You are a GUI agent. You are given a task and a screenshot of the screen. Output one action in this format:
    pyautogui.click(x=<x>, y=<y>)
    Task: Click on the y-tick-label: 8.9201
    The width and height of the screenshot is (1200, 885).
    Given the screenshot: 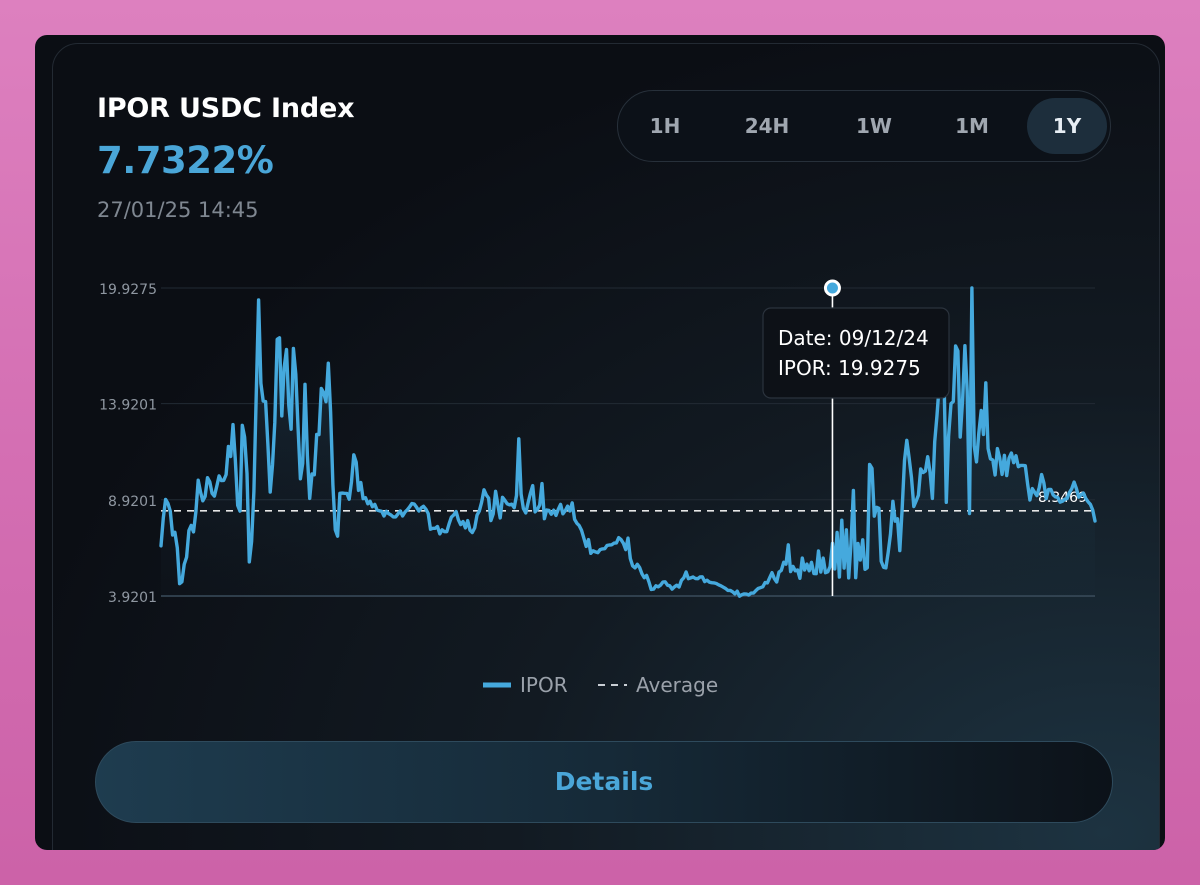 What is the action you would take?
    pyautogui.click(x=132, y=502)
    